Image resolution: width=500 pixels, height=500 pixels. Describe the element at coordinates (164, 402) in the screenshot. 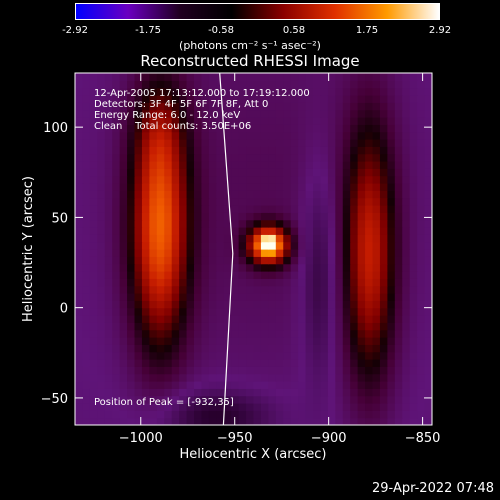

I see `peak-position-label: Position of Peak = [-932,35]` at that location.